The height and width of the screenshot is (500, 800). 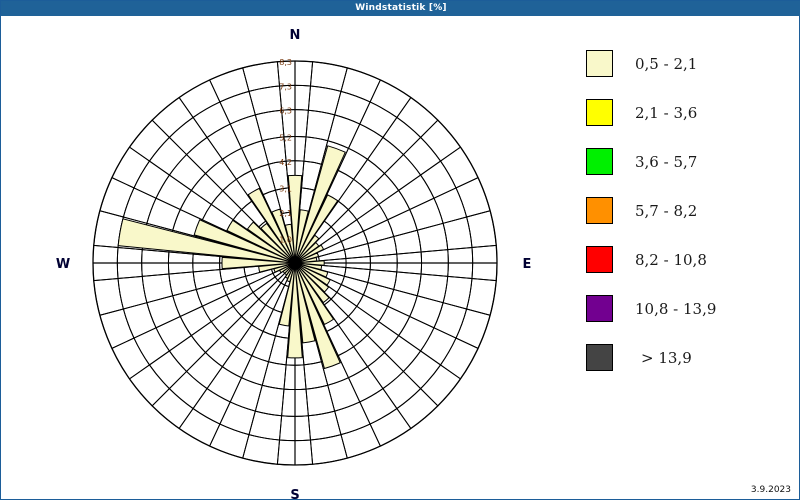 I want to click on legend-item: 10,8 - 13,9, so click(x=686, y=308).